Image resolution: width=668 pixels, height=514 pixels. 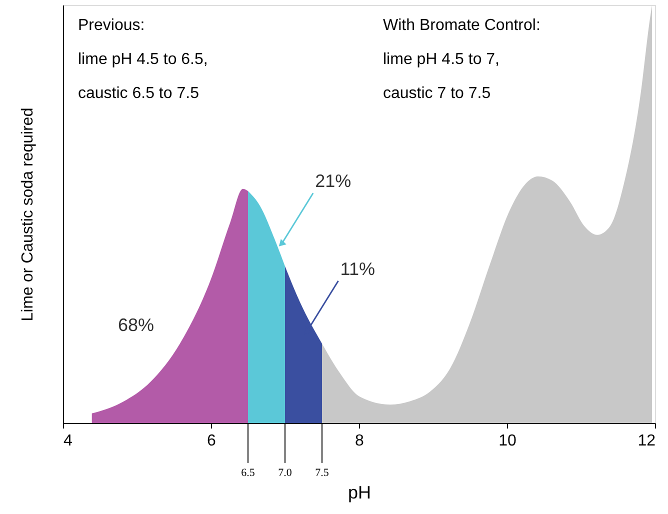 What do you see at coordinates (507, 441) in the screenshot?
I see `x-tick-label: 10` at bounding box center [507, 441].